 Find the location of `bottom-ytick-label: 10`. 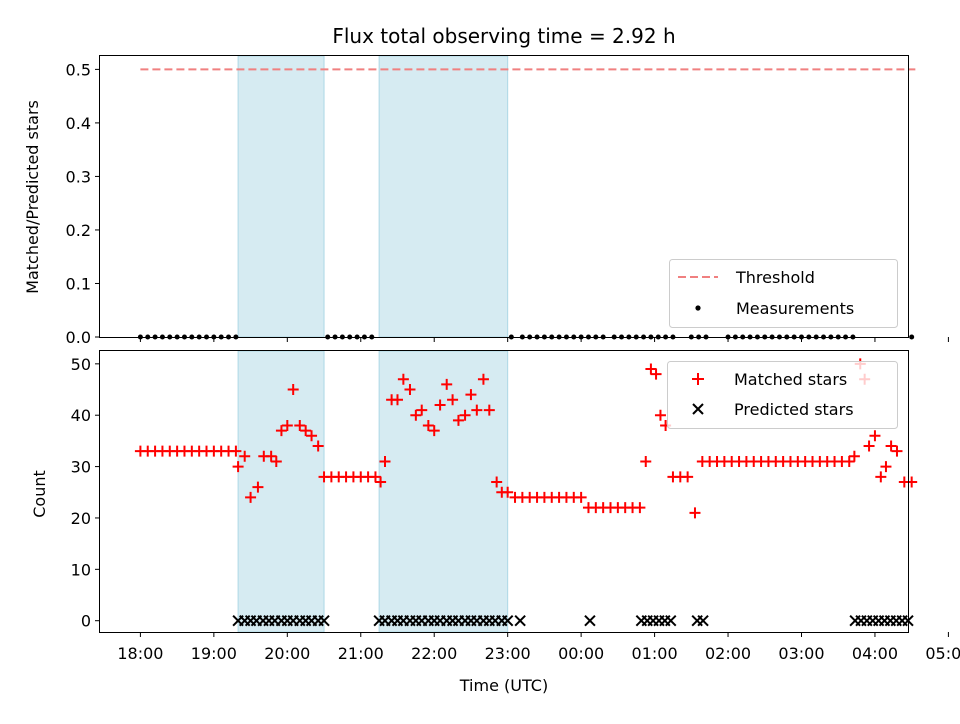

bottom-ytick-label: 10 is located at coordinates (81, 569).